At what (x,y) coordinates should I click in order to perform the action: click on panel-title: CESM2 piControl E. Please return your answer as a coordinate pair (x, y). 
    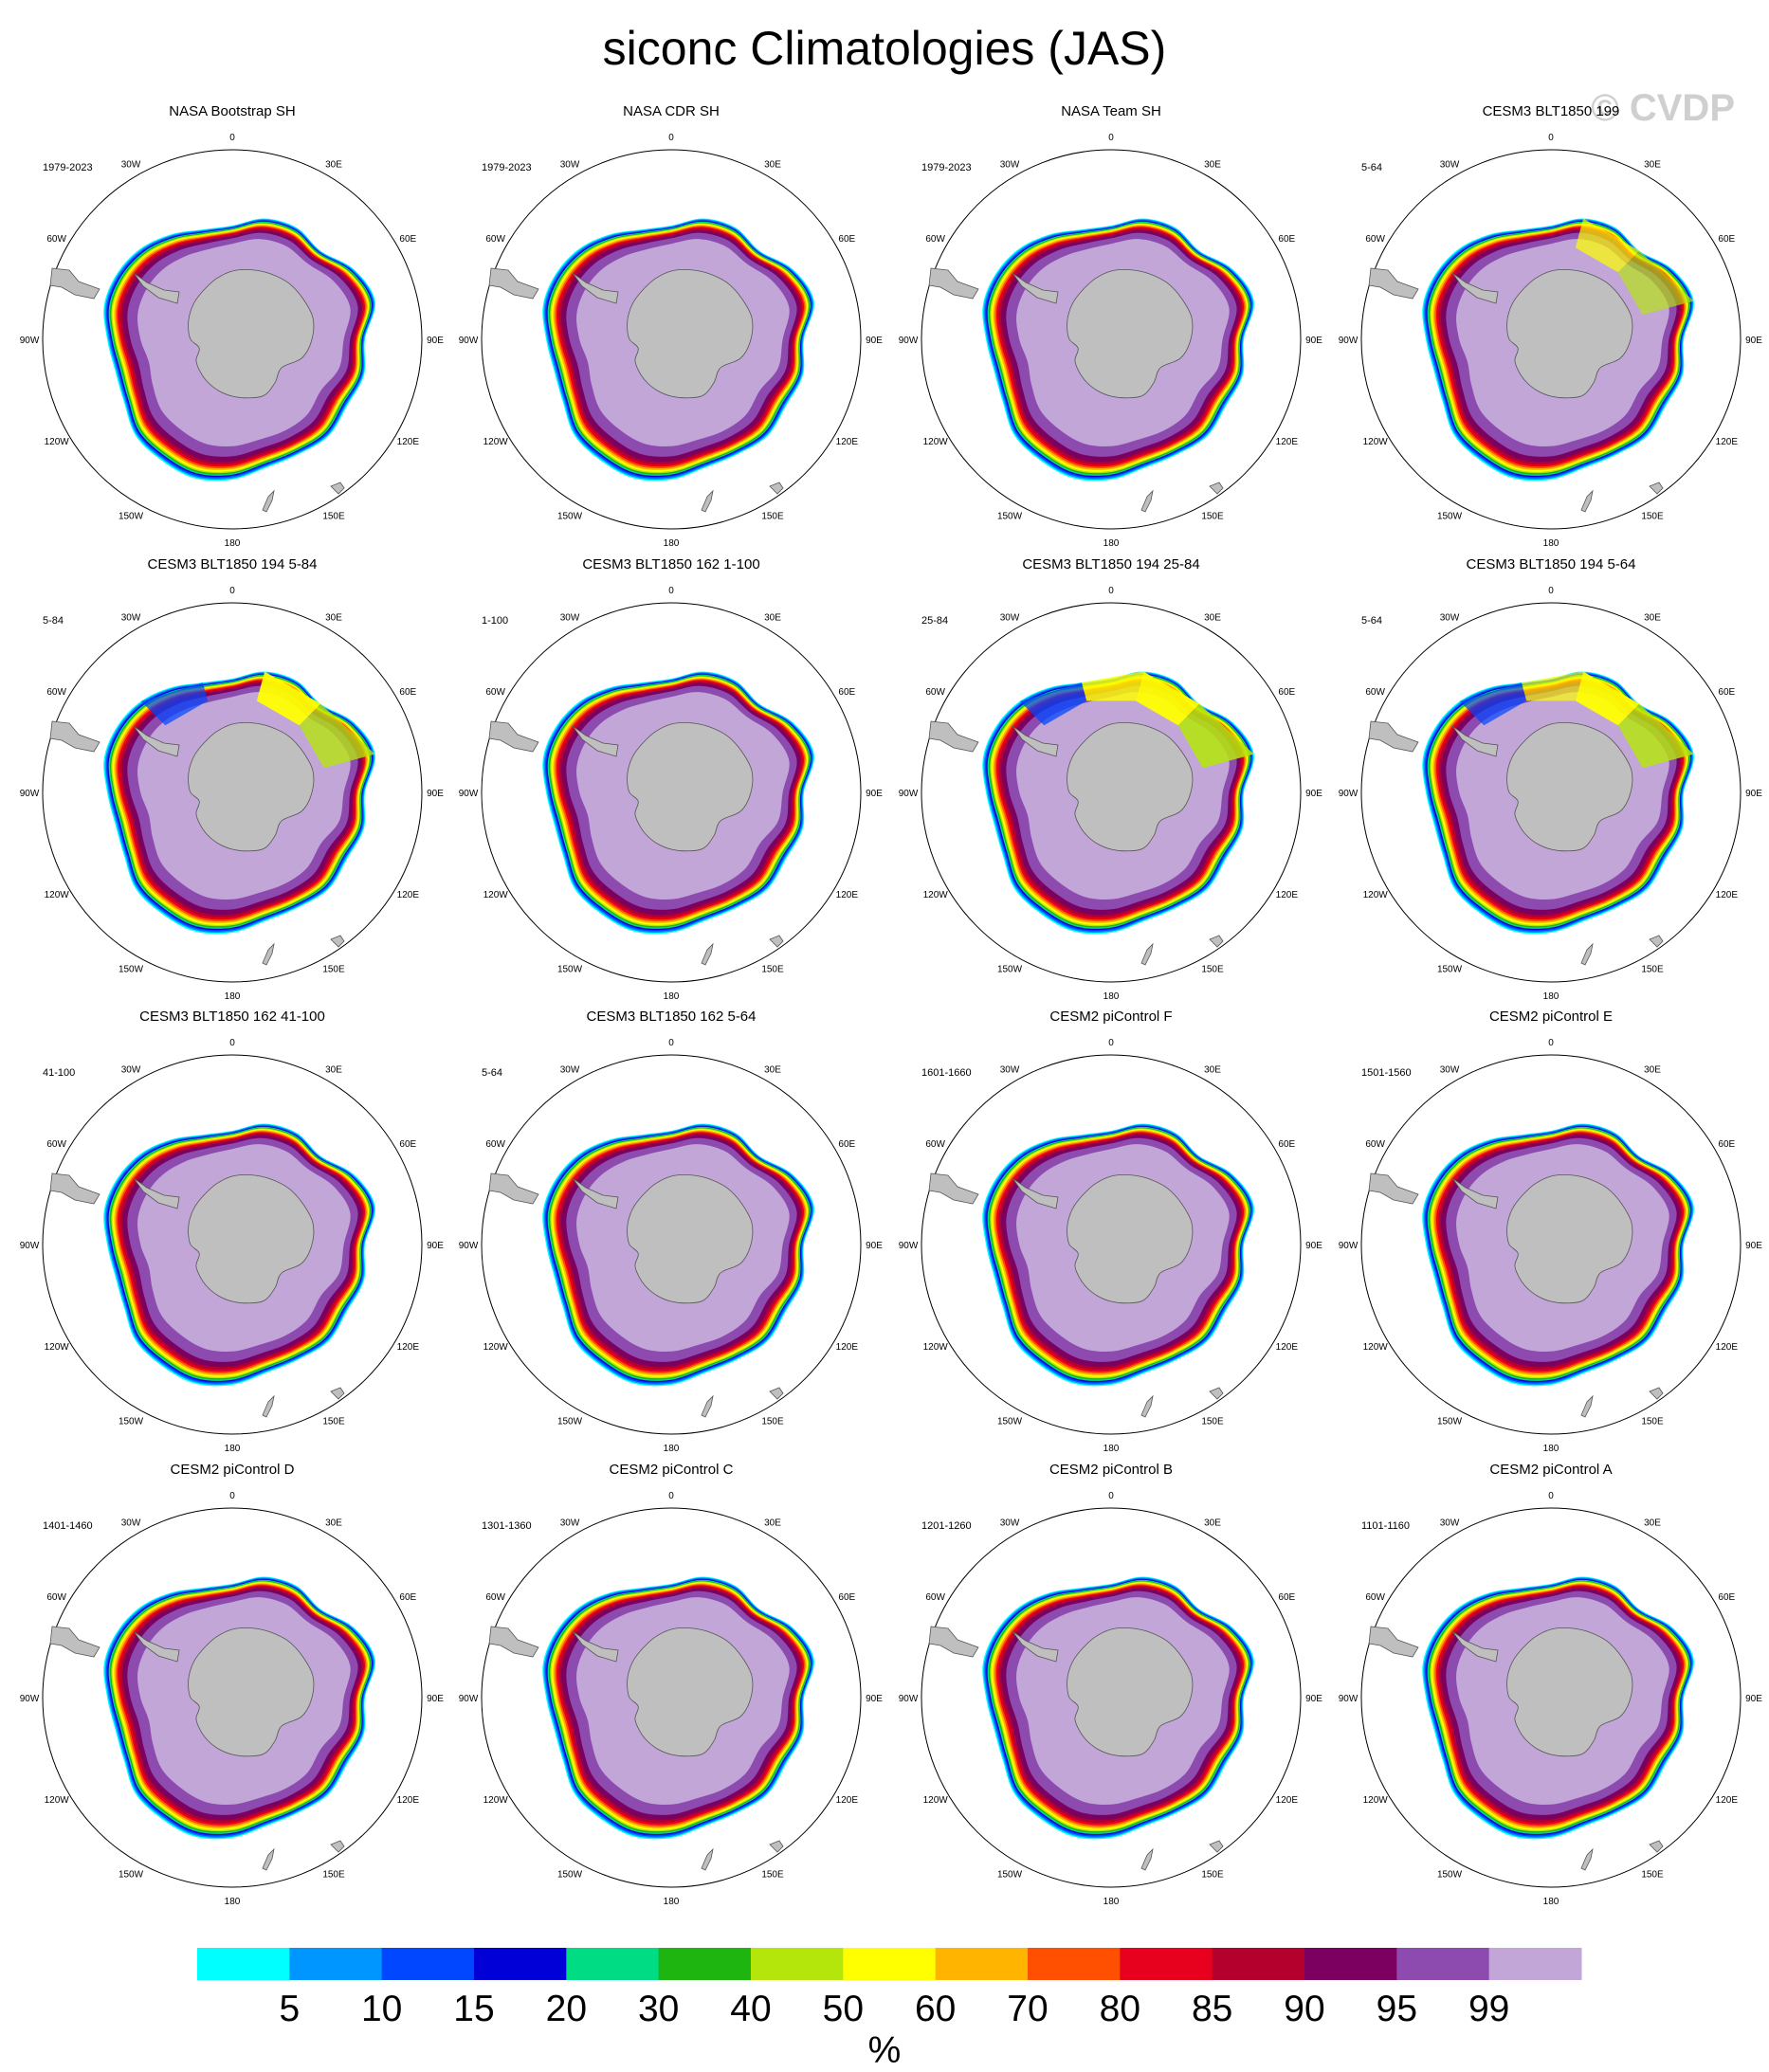
    Looking at the image, I should click on (1551, 1017).